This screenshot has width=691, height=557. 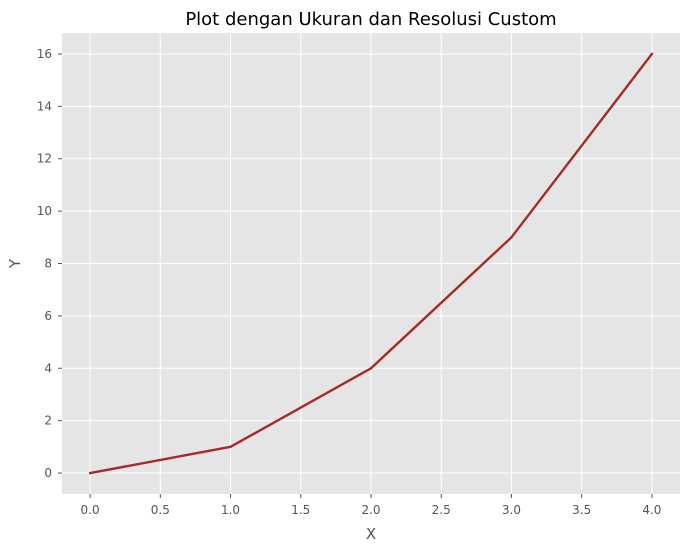 I want to click on y-tick-label: 8, so click(x=48, y=264).